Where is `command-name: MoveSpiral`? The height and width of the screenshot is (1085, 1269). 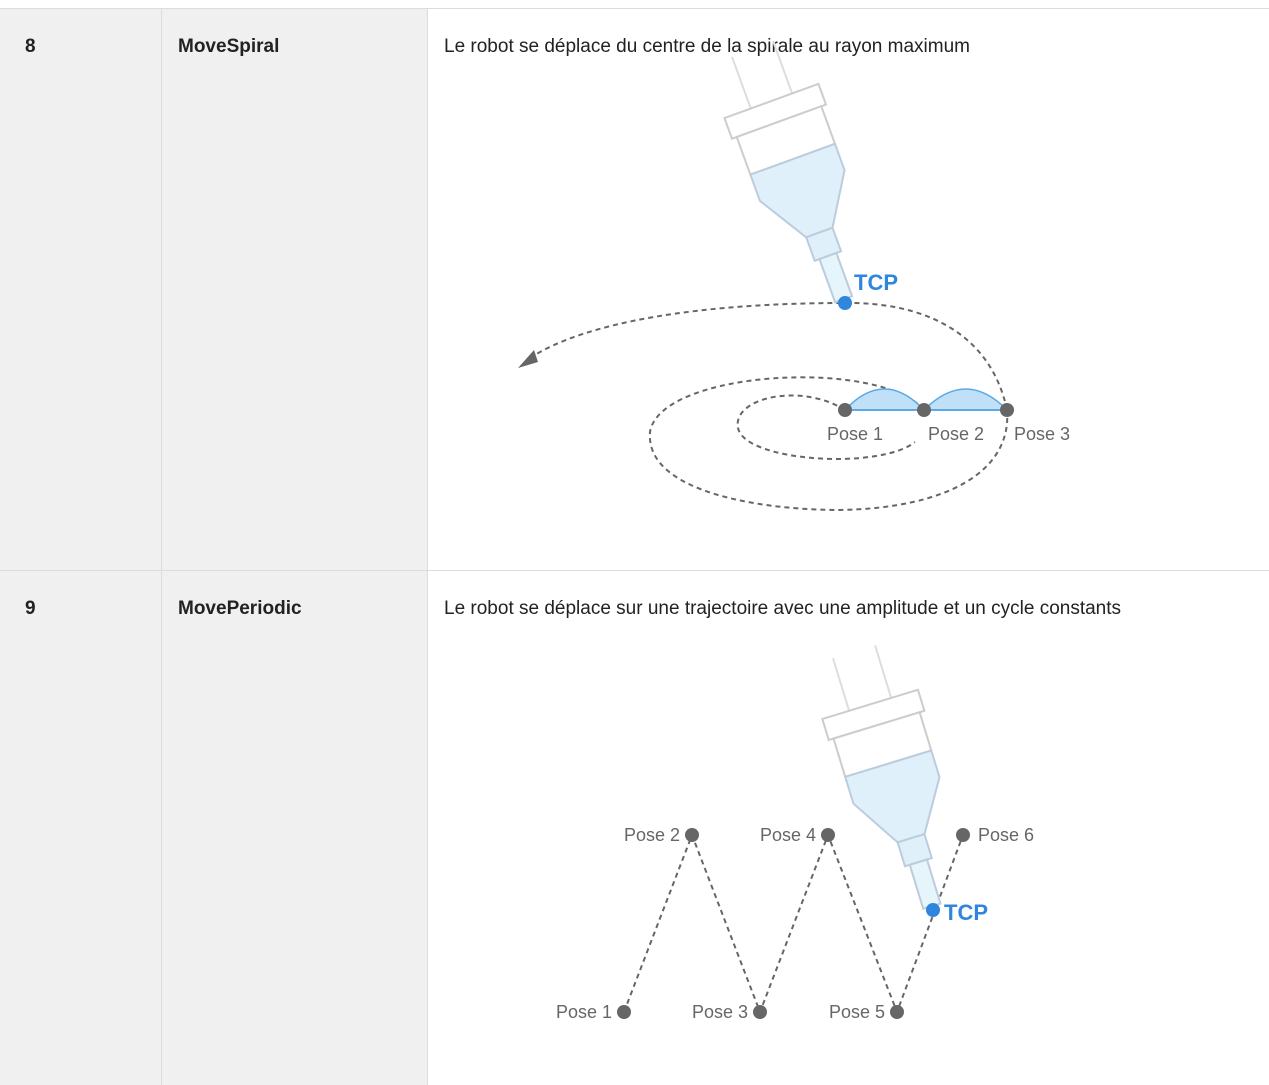
command-name: MoveSpiral is located at coordinates (295, 290).